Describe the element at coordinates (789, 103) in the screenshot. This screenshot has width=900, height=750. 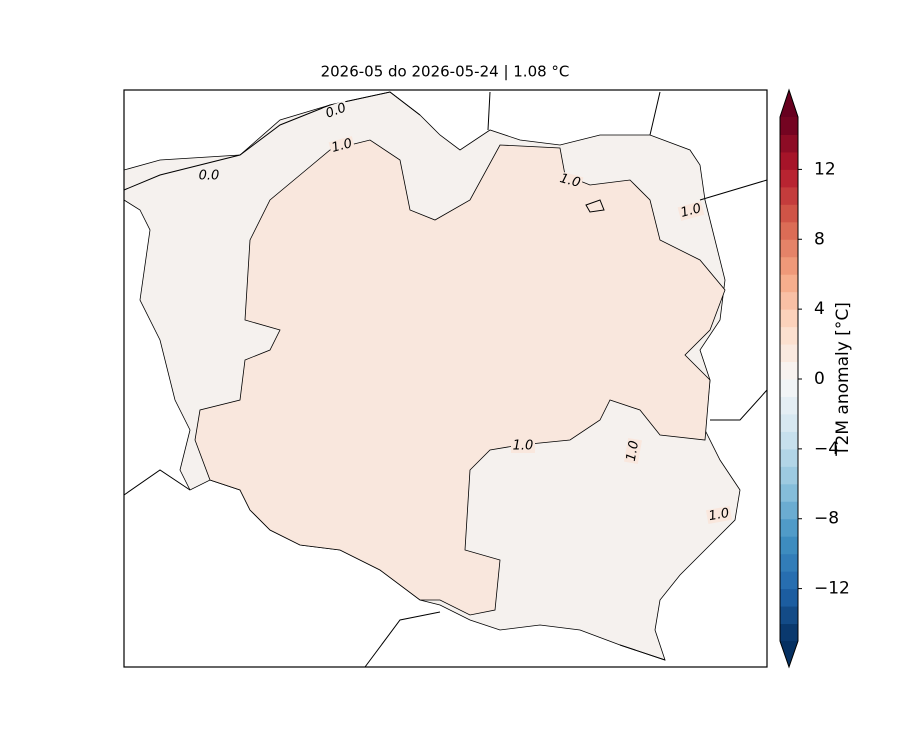
I see `colorbar-extend-max` at that location.